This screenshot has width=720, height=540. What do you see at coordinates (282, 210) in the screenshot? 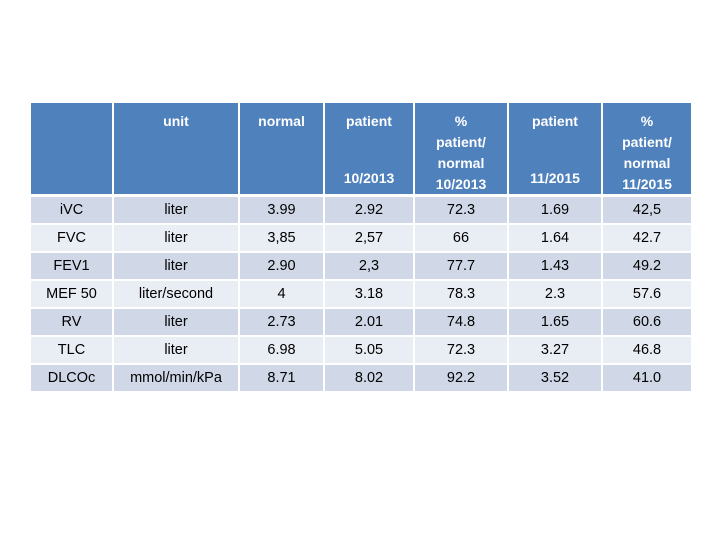
I see `cell-normal: 3.99` at bounding box center [282, 210].